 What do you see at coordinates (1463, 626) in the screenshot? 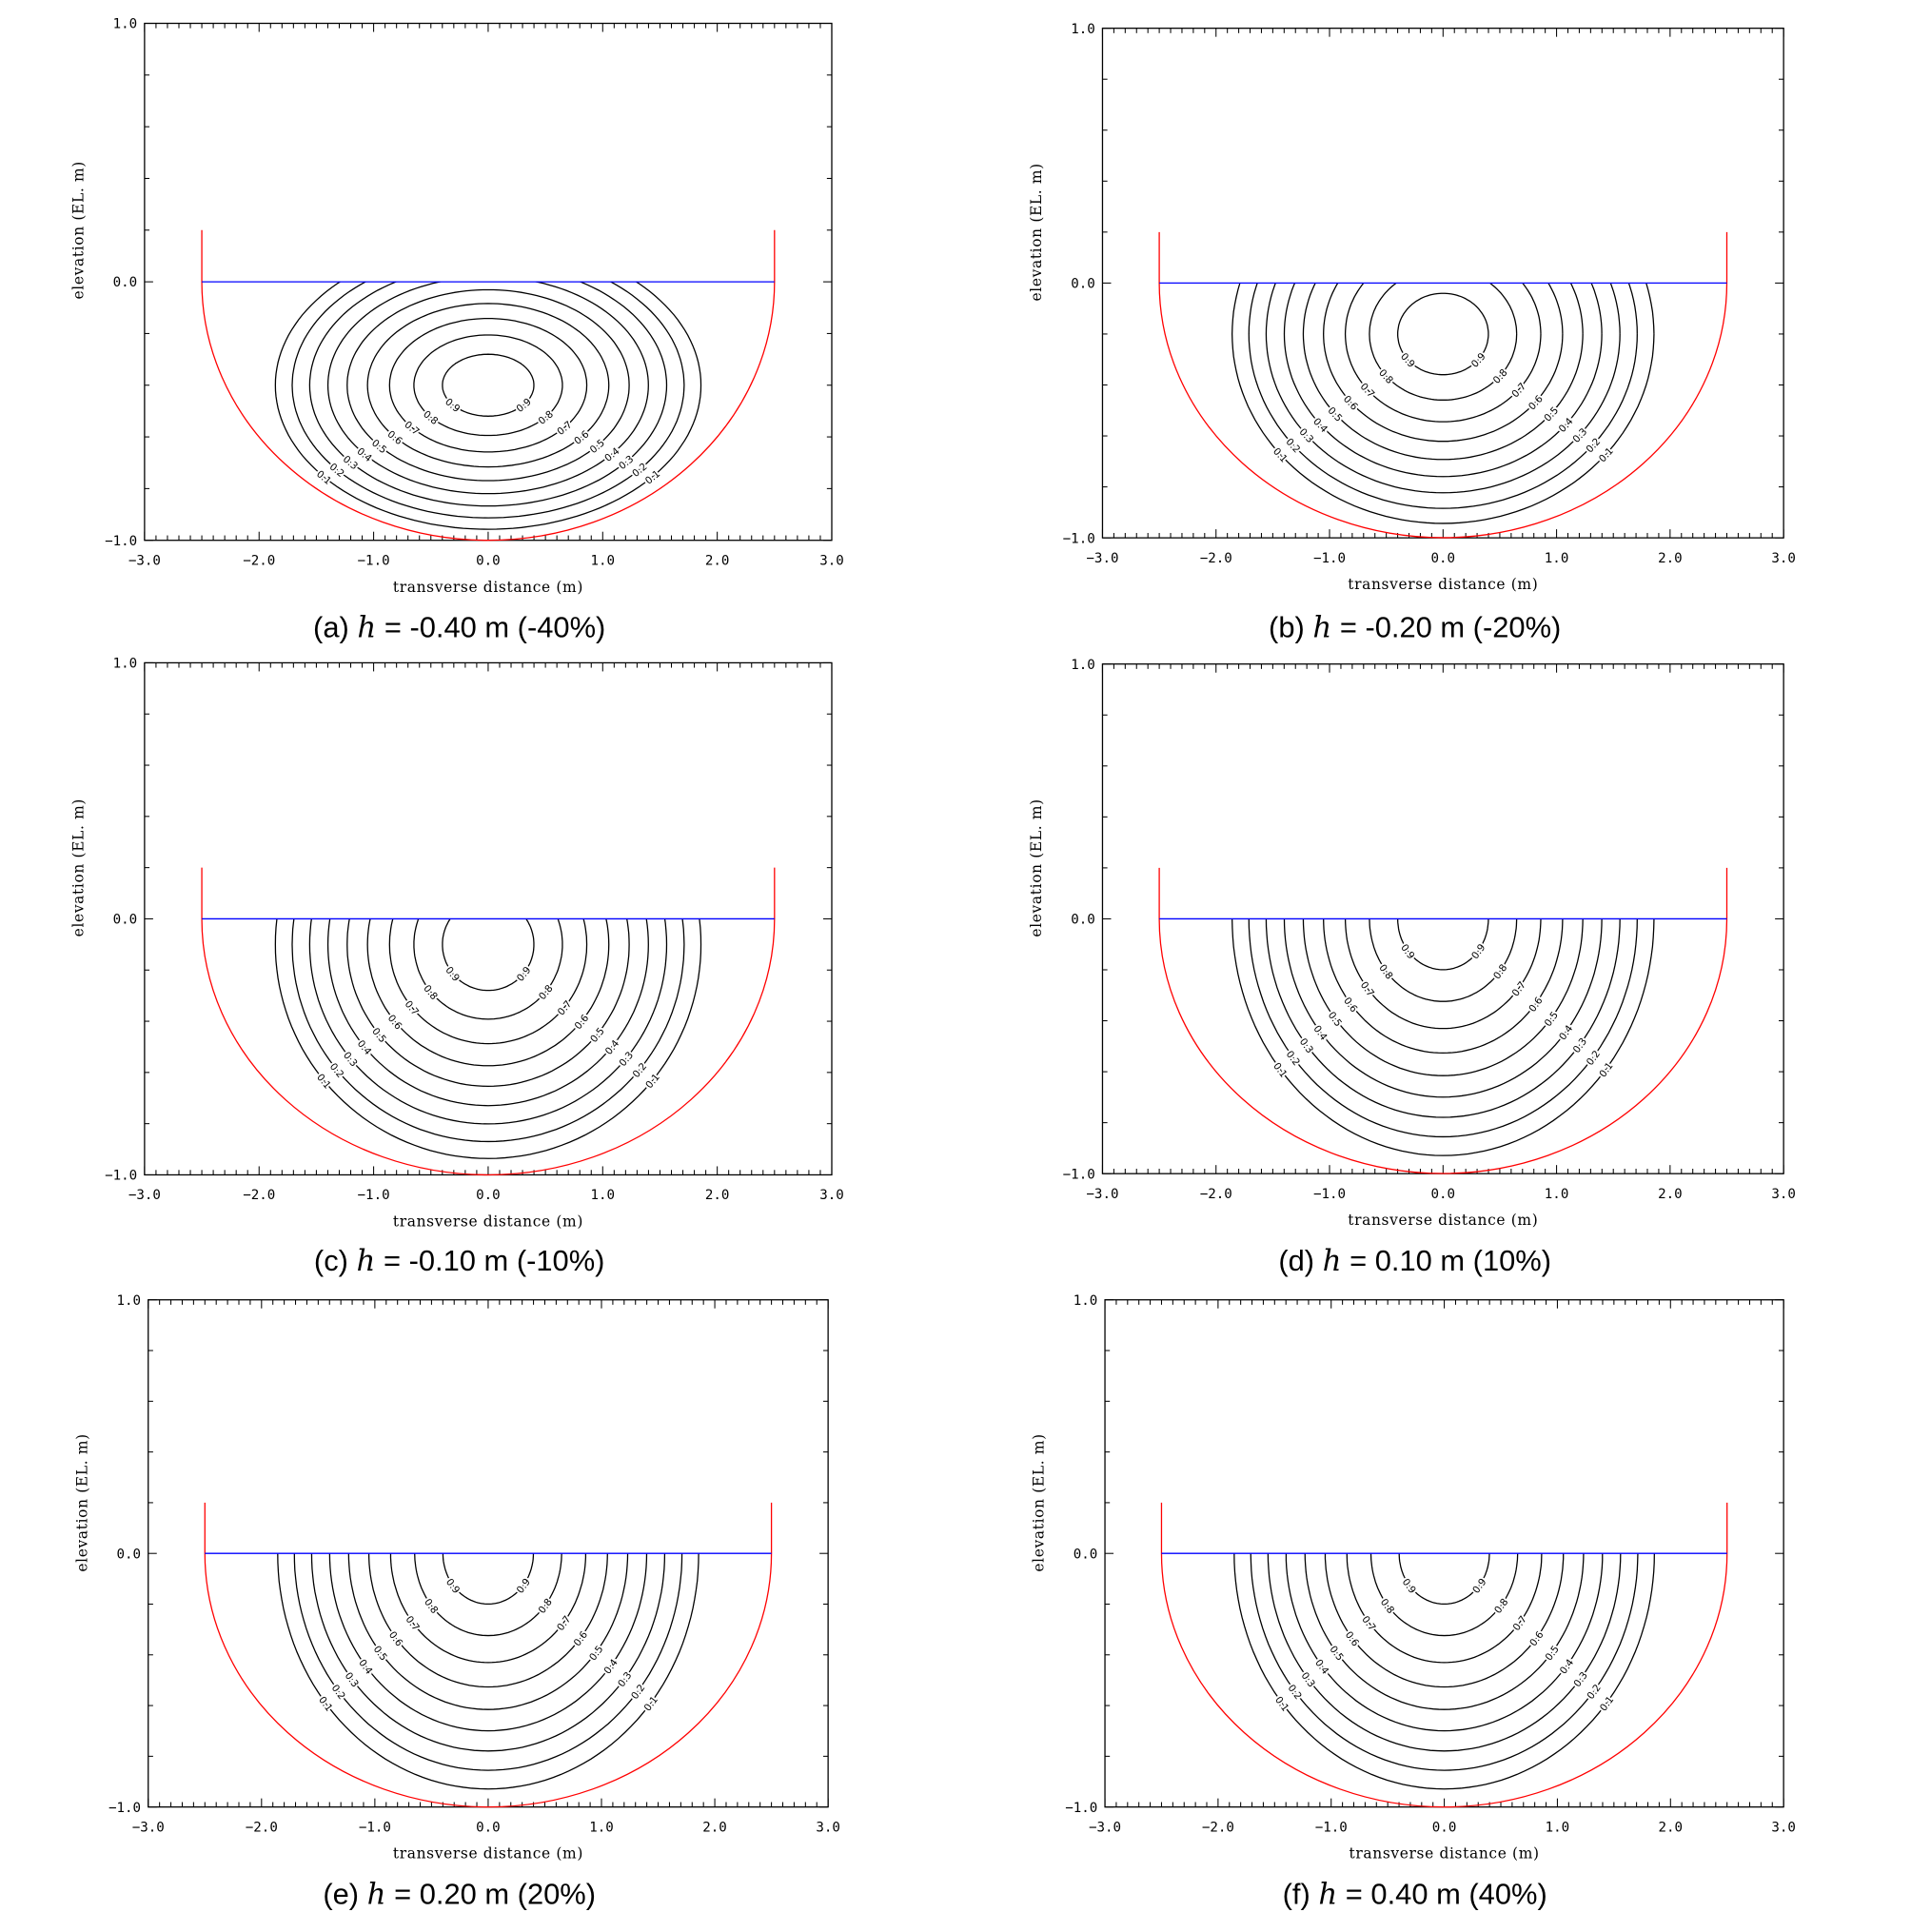
I see `caption-value: -0.20 m (-20%)` at bounding box center [1463, 626].